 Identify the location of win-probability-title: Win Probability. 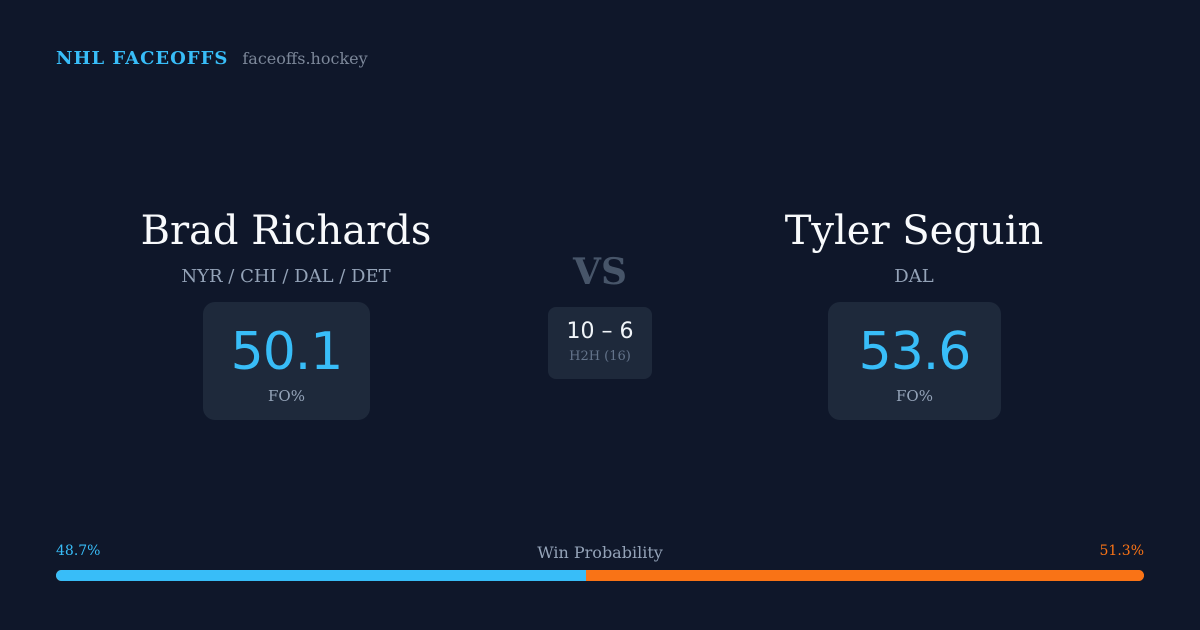
(600, 552).